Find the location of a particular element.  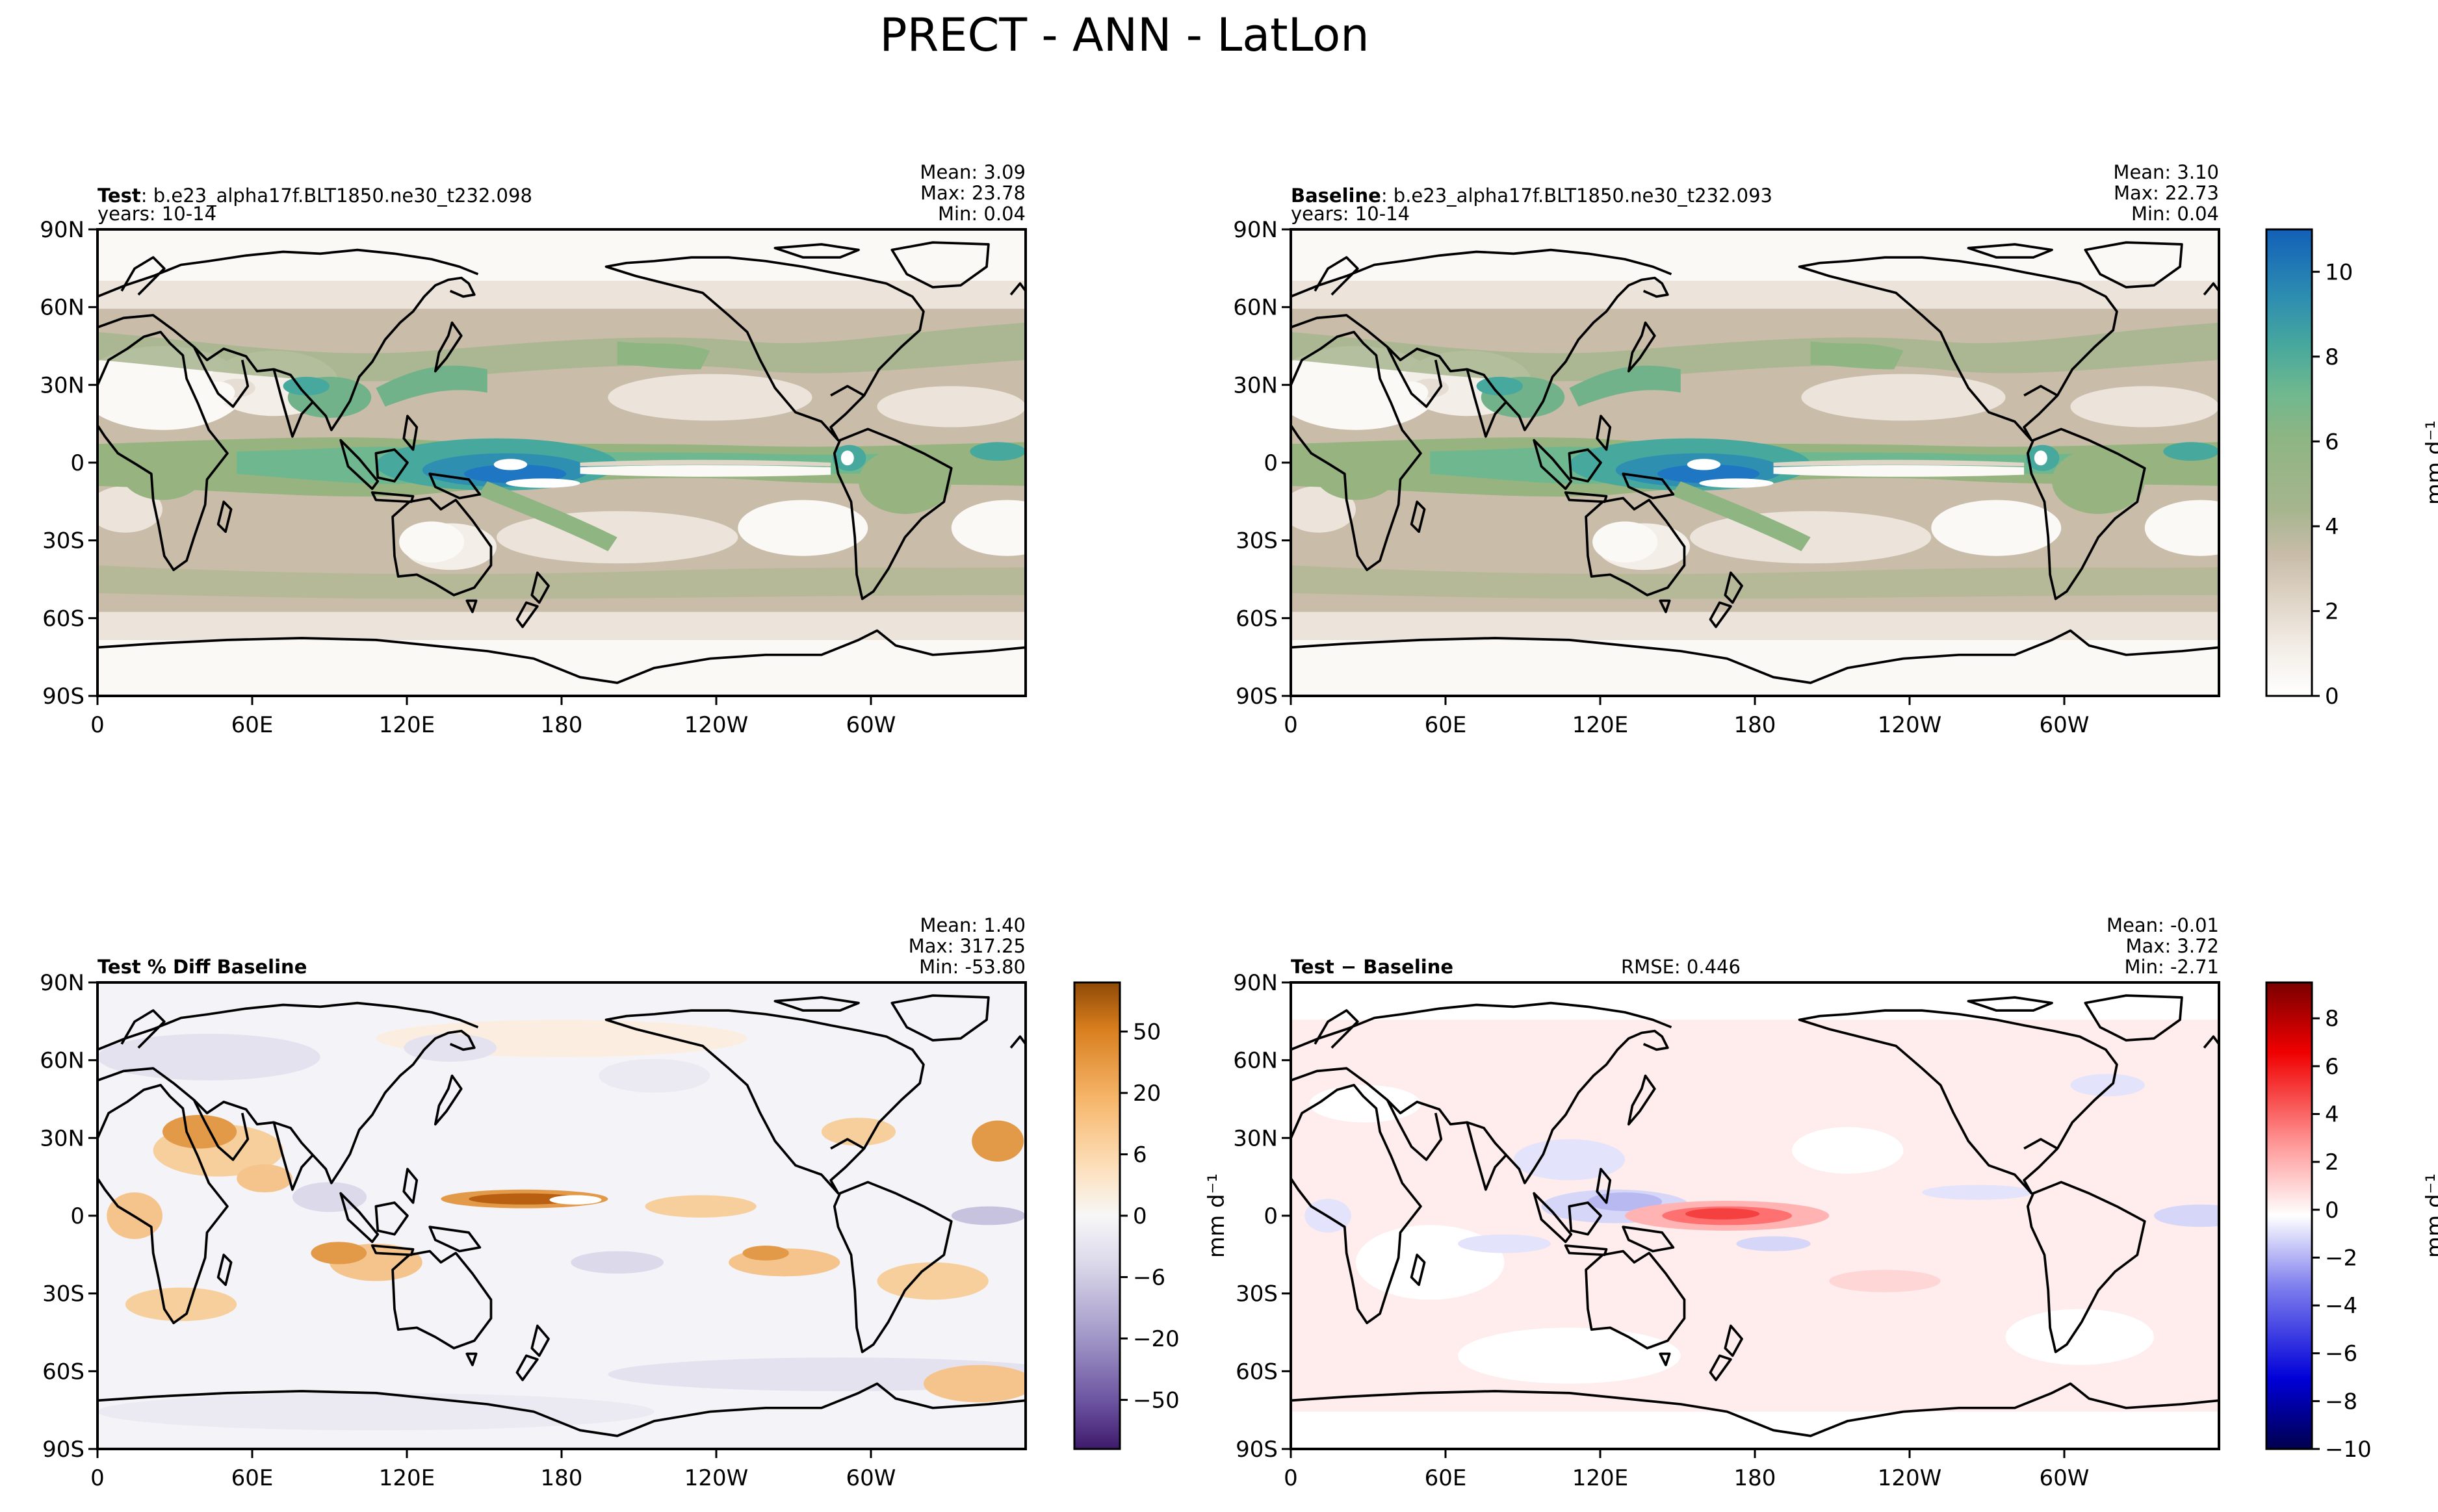

panel-label: Test % Diff Baseline is located at coordinates (202, 967).